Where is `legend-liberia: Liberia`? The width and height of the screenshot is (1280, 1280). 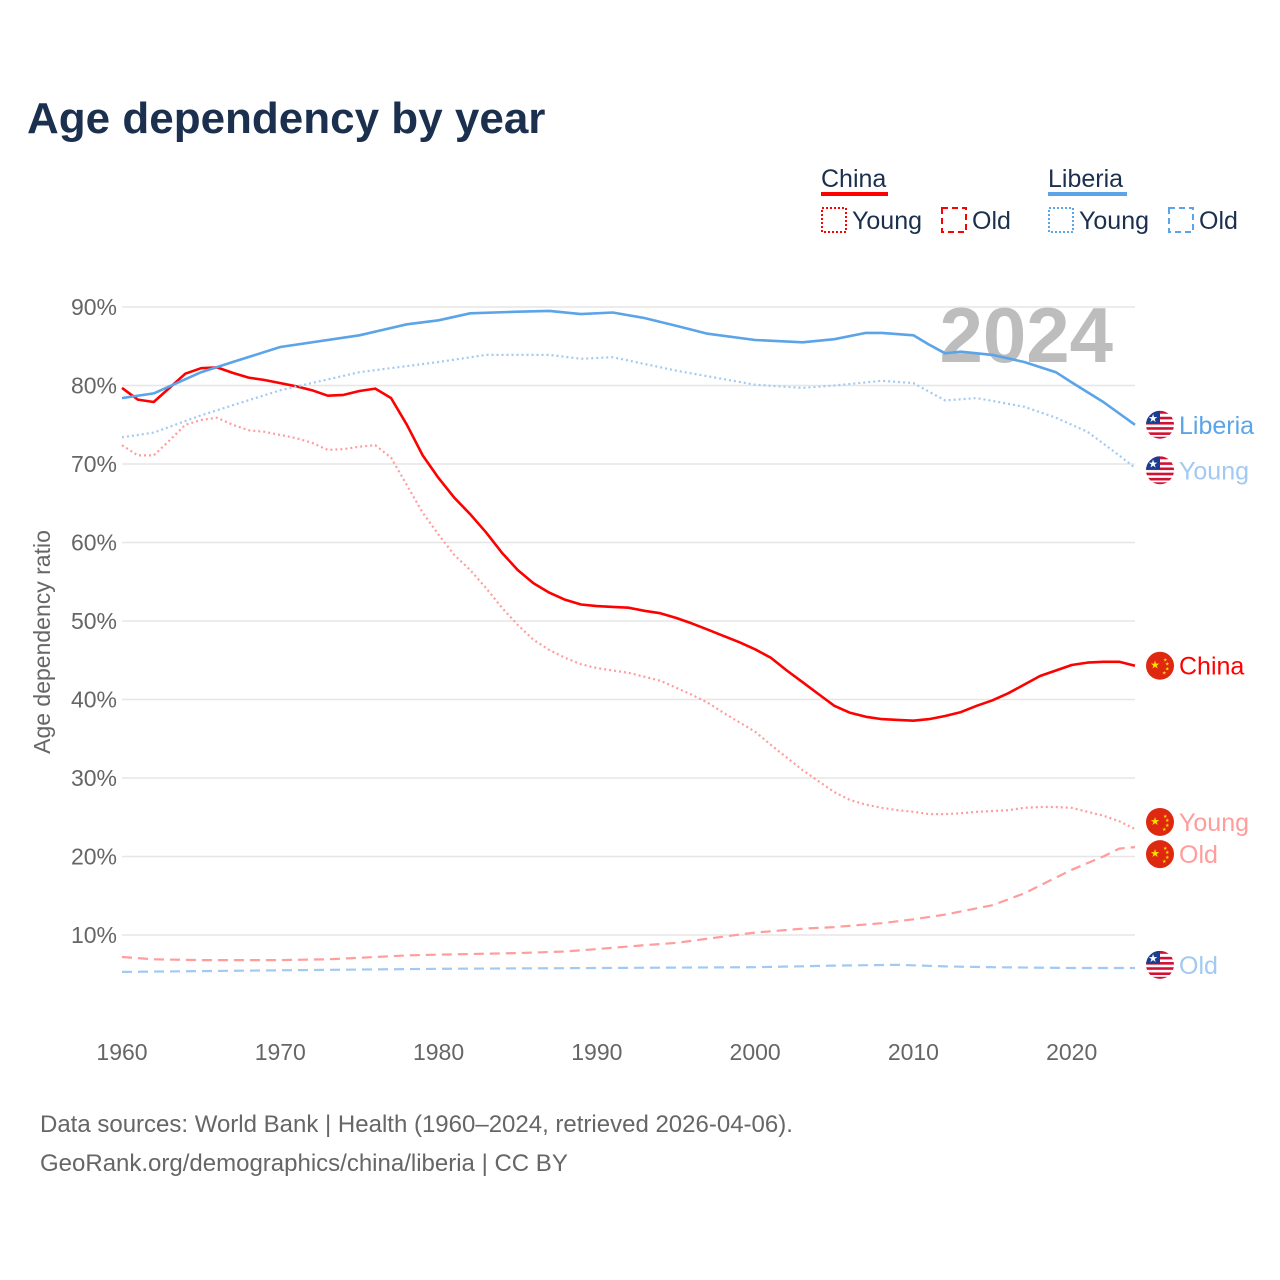 legend-liberia: Liberia is located at coordinates (1085, 179).